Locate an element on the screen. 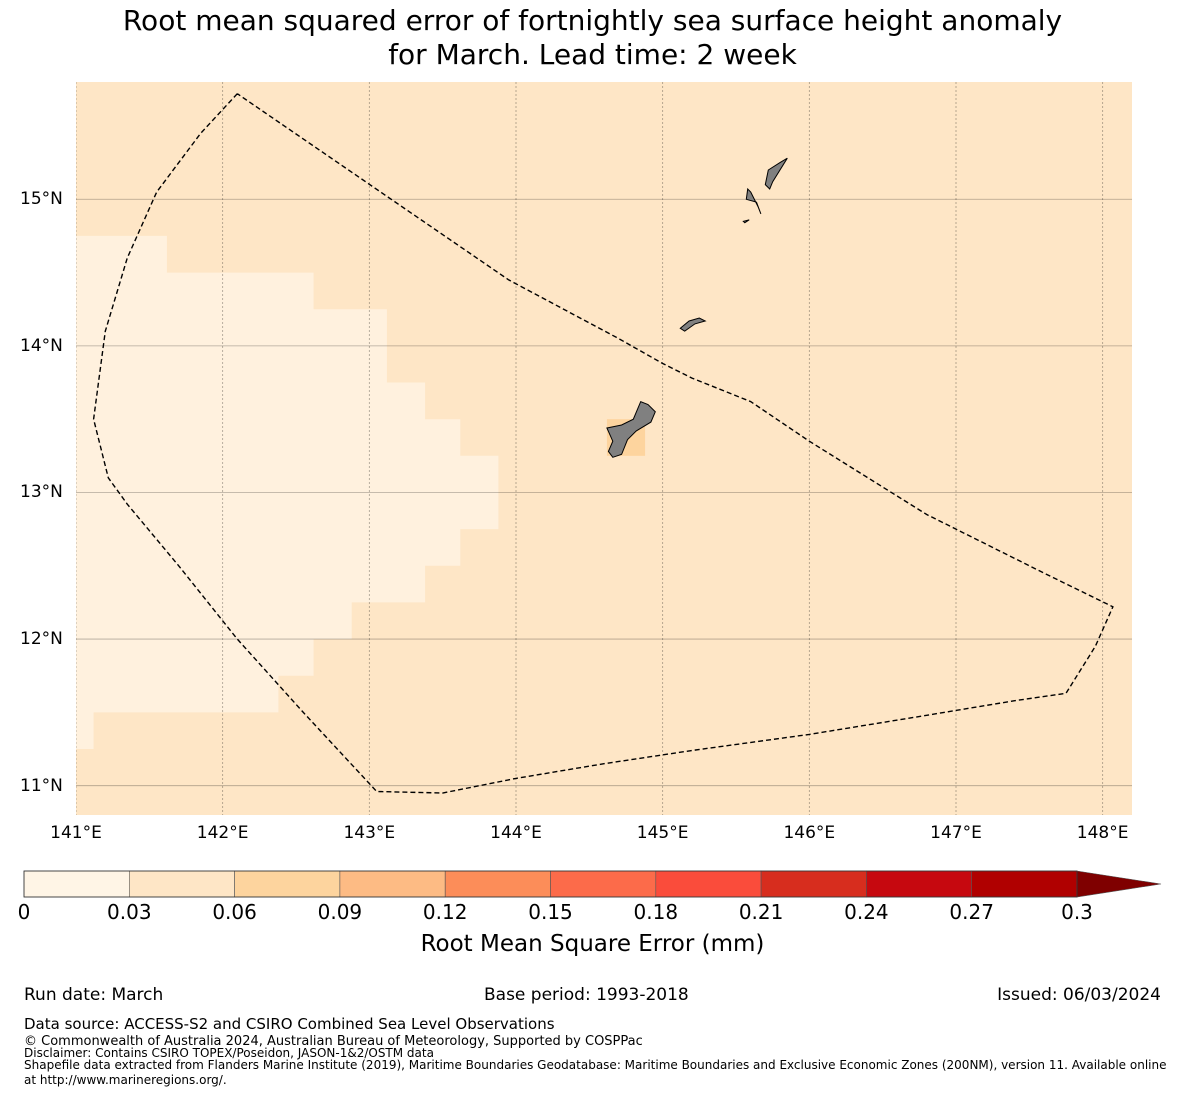 This screenshot has height=1095, width=1185. colorbar-tick: 0.03 is located at coordinates (129, 912).